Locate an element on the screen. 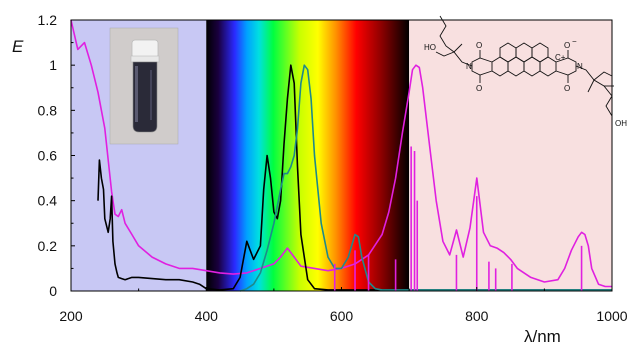 This screenshot has width=632, height=347. x-axis-ticks: 200 400 600 800 1000 is located at coordinates (343, 305).